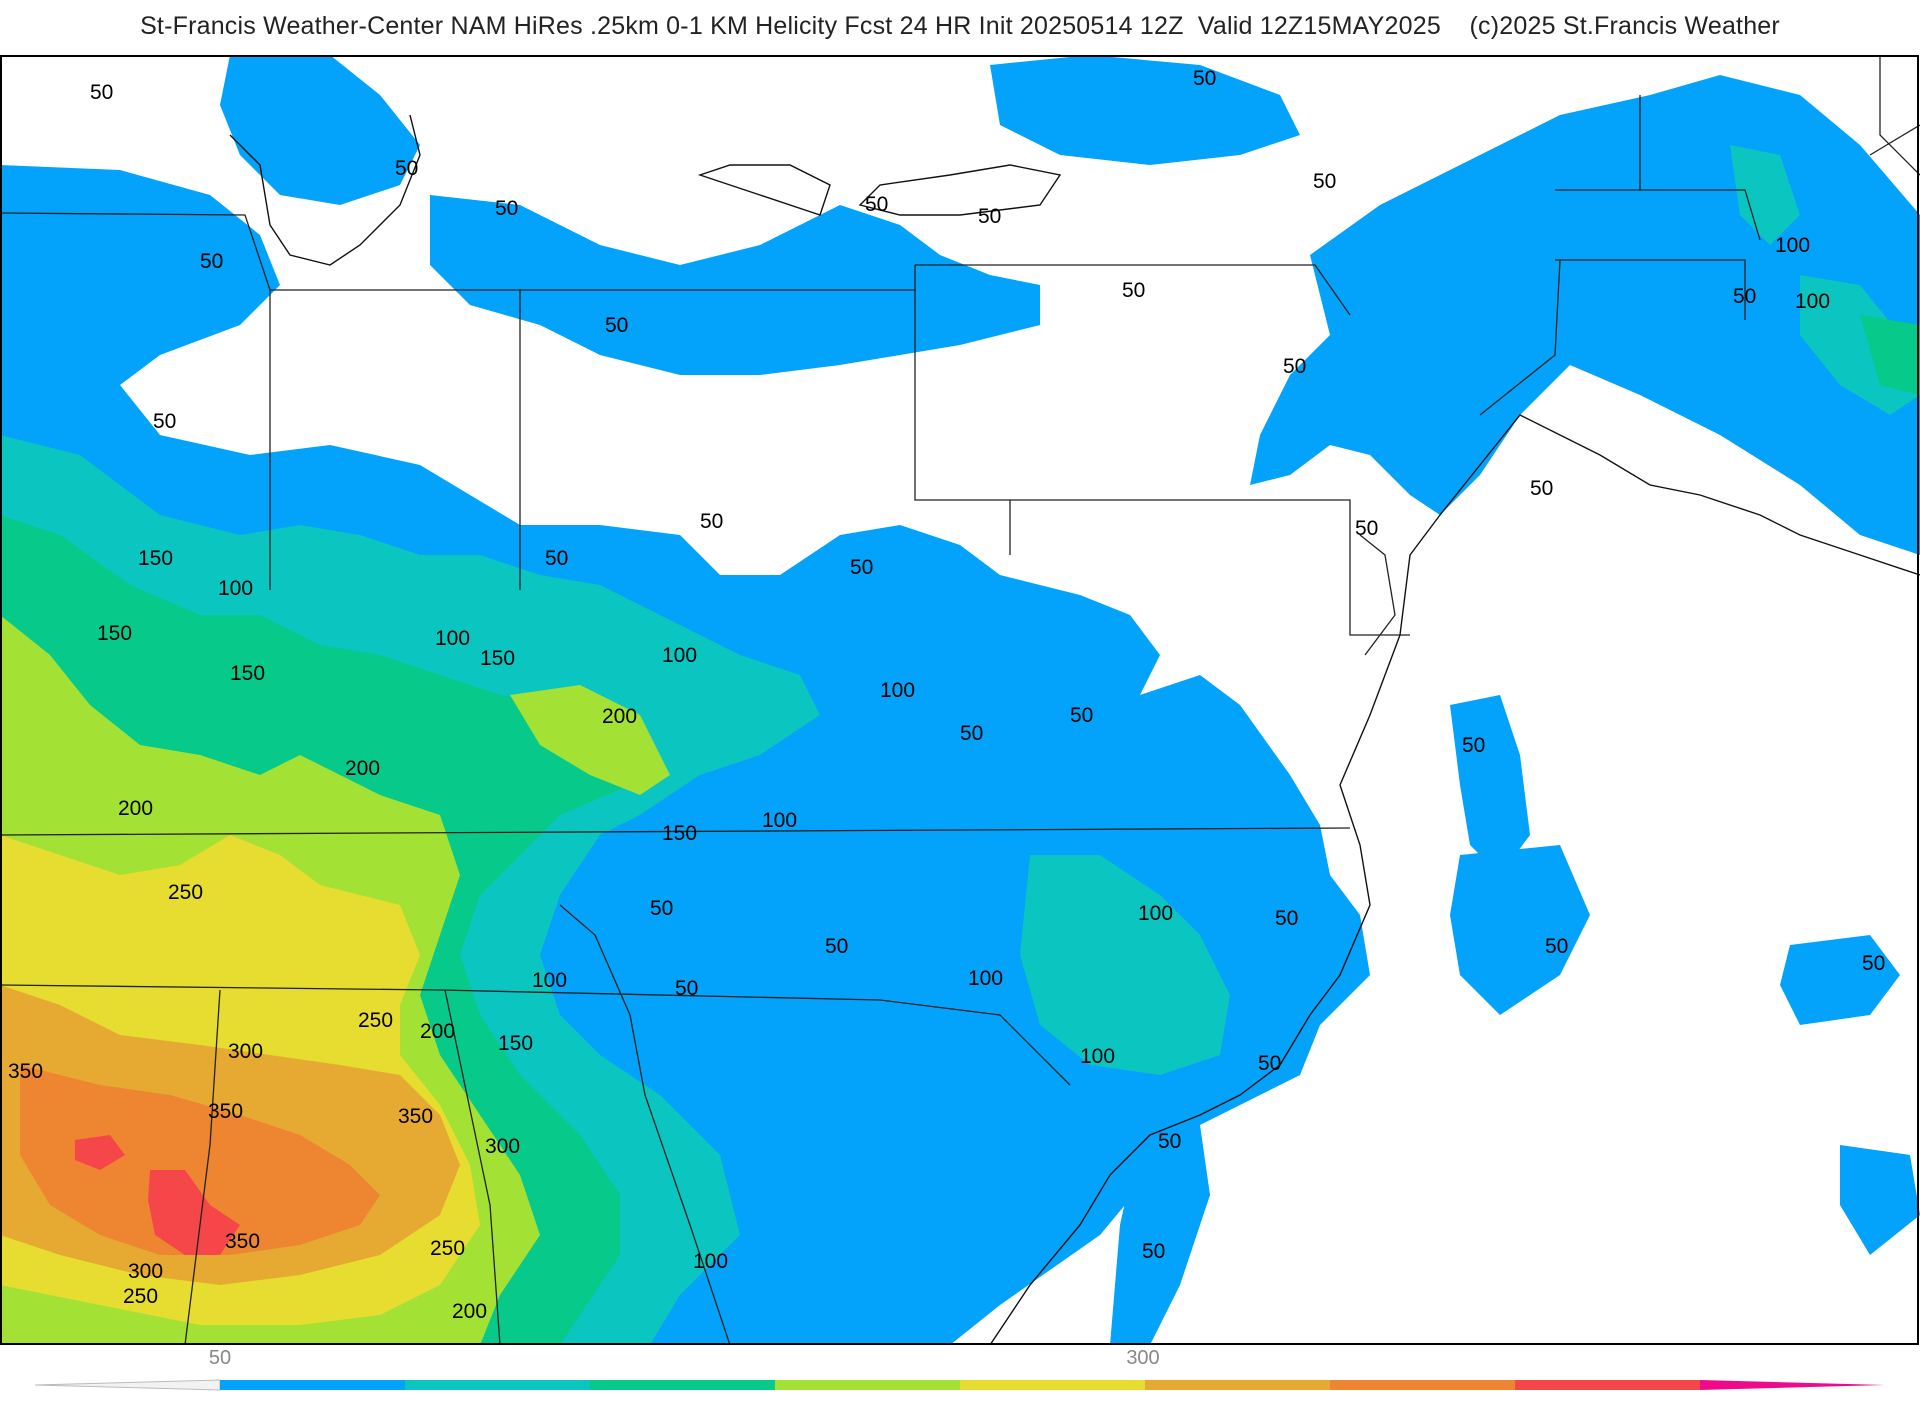 Image resolution: width=1920 pixels, height=1405 pixels. I want to click on colorbar: 50 300, so click(960, 1372).